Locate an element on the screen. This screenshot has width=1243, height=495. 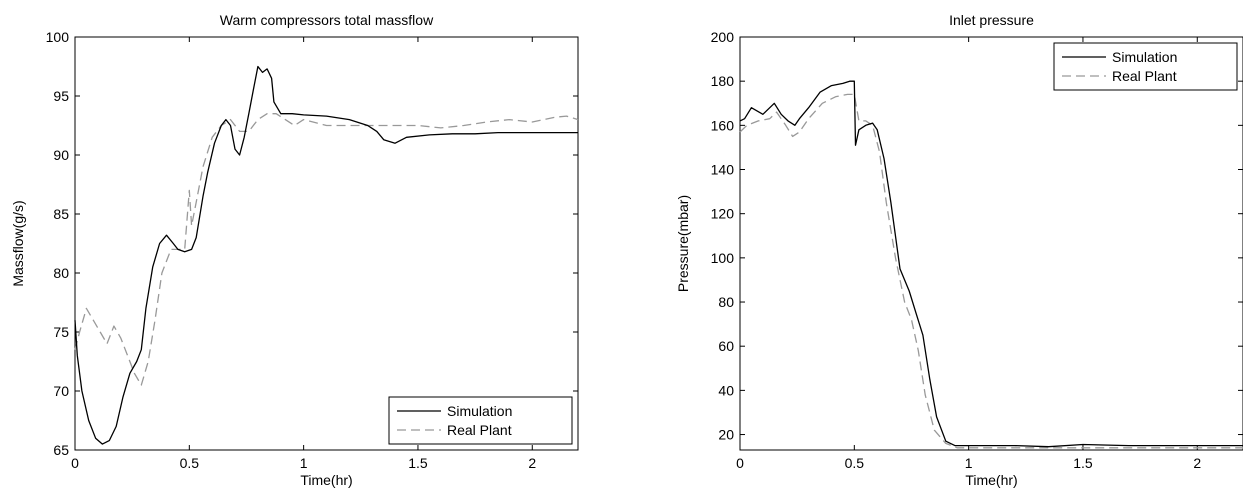
y-tick-label: 70 is located at coordinates (61, 391).